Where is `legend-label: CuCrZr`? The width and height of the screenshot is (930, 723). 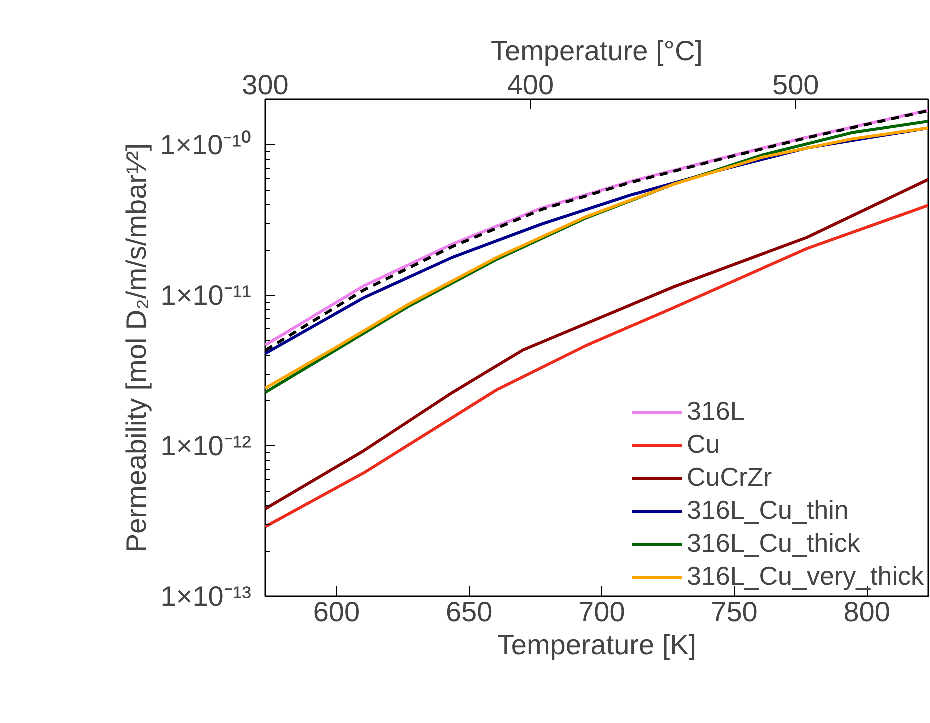
legend-label: CuCrZr is located at coordinates (729, 477).